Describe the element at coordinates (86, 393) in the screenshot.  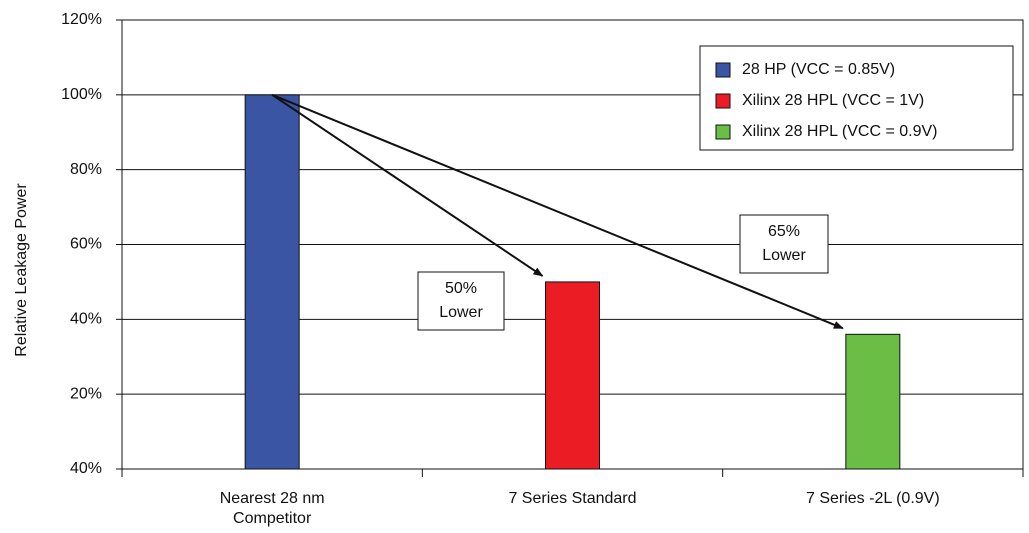
I see `y-tick-label: 20%` at that location.